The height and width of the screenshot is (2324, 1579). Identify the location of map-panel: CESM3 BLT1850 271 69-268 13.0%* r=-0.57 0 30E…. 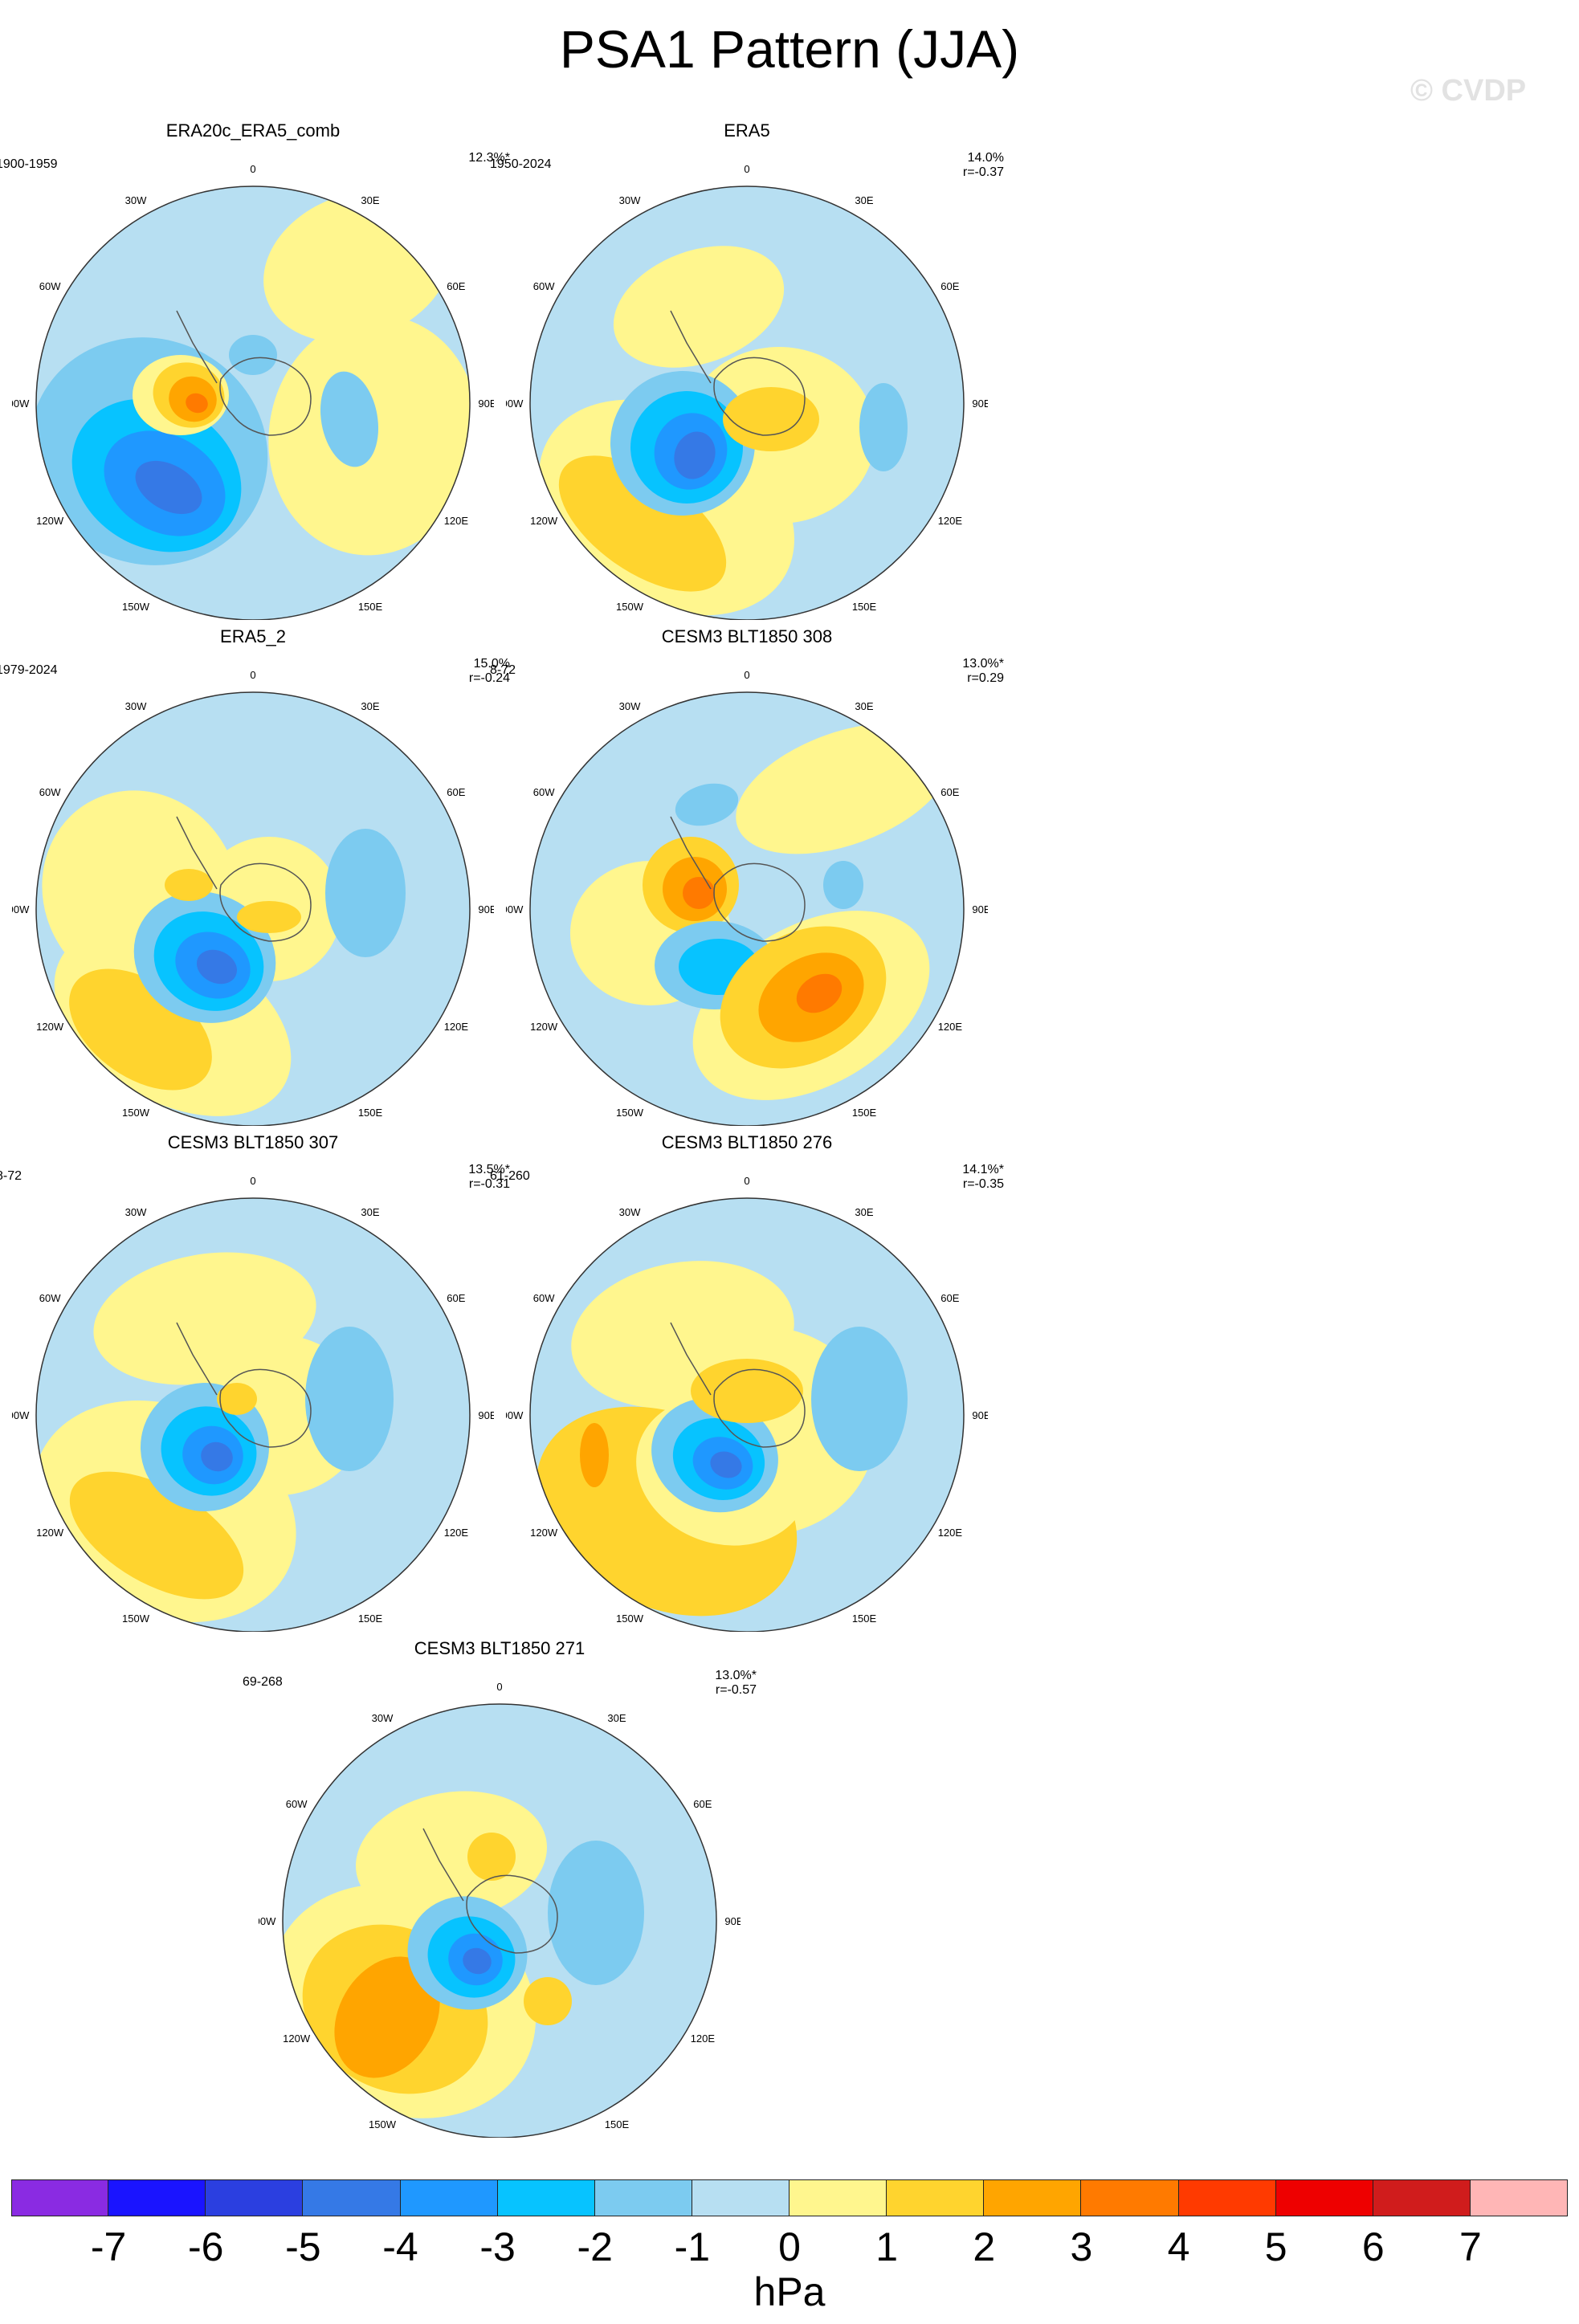
(499, 1888).